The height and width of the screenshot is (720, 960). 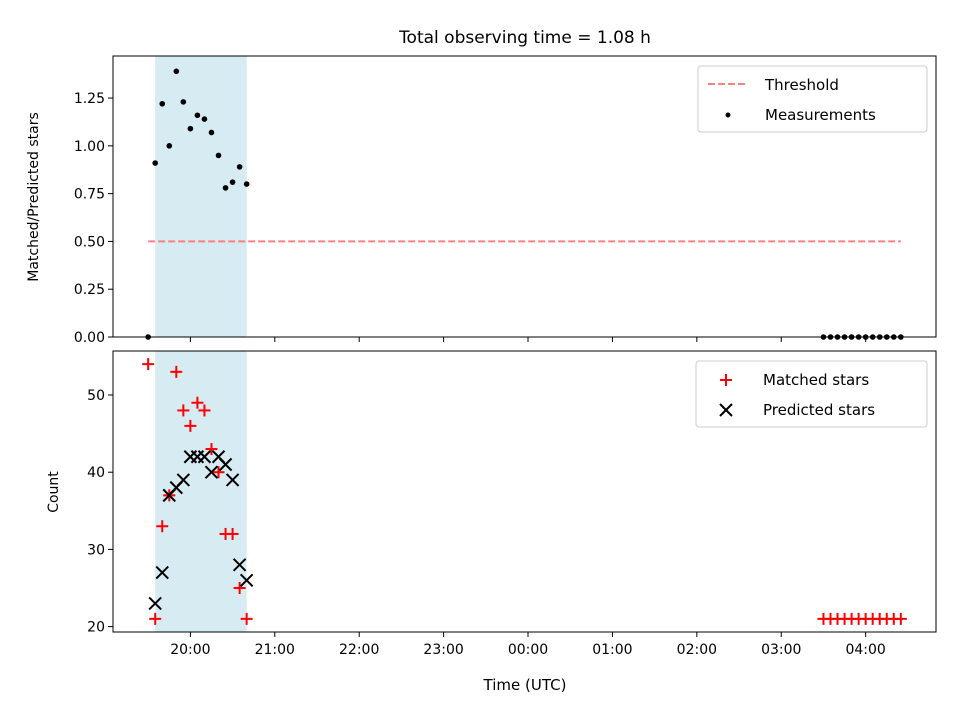 What do you see at coordinates (89, 195) in the screenshot?
I see `y-tick-label: 0.75` at bounding box center [89, 195].